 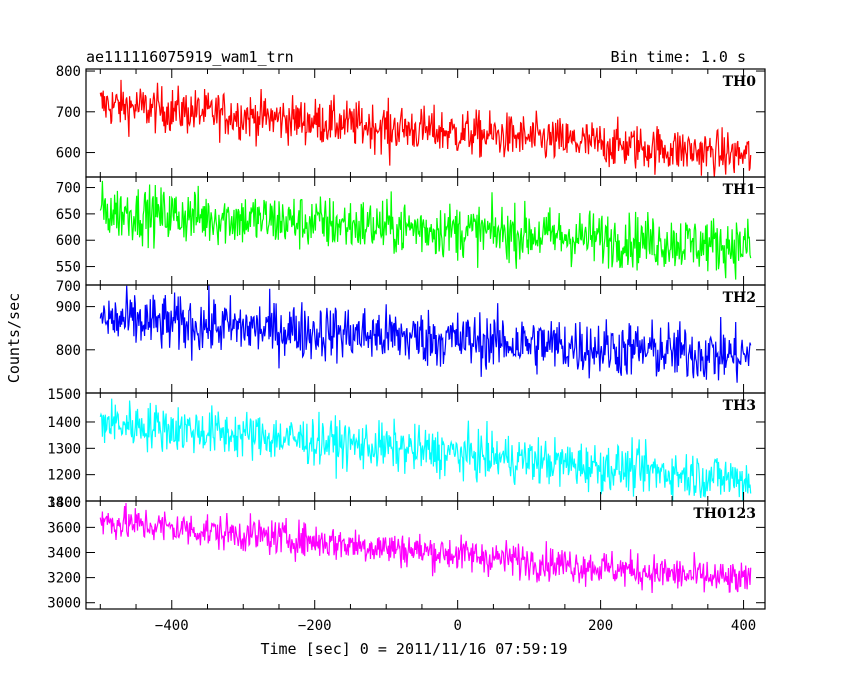 I want to click on y-tick-label: 3400, so click(x=64, y=553).